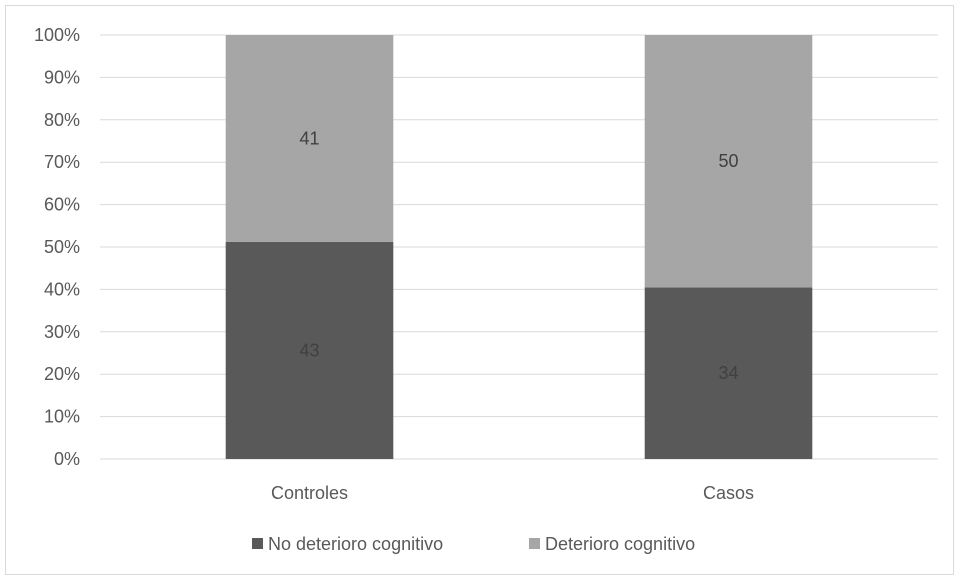  I want to click on y-tick-label: 20%, so click(62, 374).